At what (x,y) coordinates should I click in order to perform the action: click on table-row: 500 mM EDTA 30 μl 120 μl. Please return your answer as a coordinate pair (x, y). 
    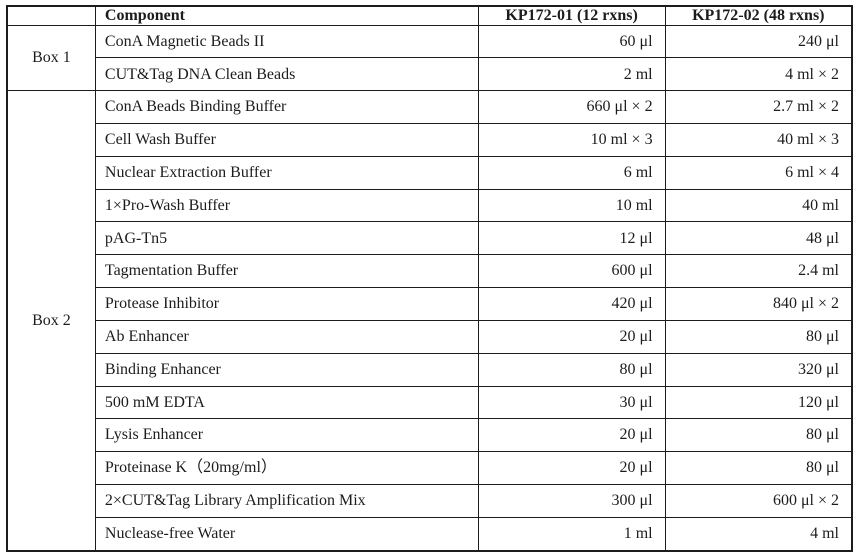
    Looking at the image, I should click on (430, 402).